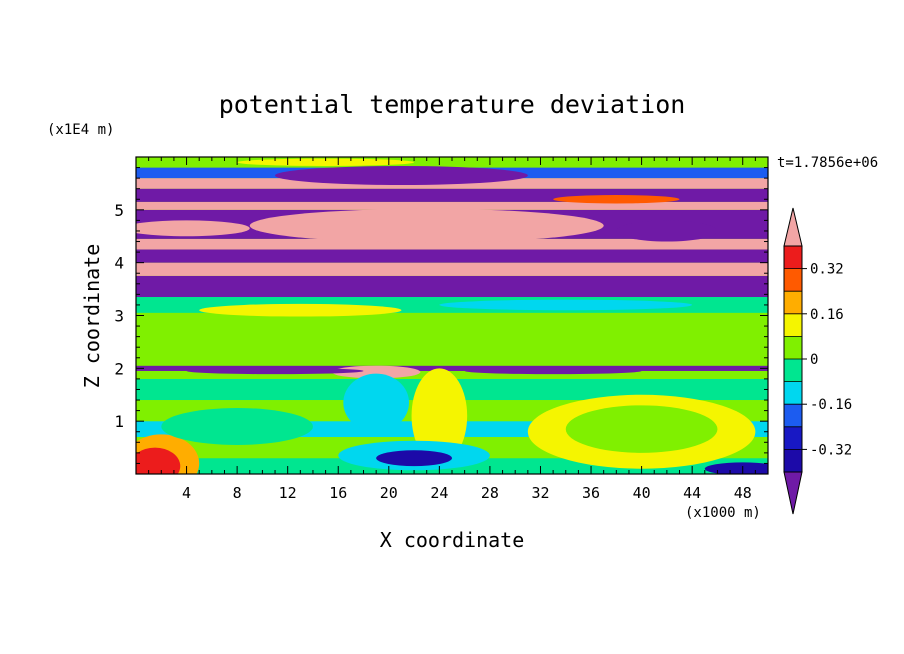 The width and height of the screenshot is (904, 654). What do you see at coordinates (793, 227) in the screenshot?
I see `colorbar-over-arrow` at bounding box center [793, 227].